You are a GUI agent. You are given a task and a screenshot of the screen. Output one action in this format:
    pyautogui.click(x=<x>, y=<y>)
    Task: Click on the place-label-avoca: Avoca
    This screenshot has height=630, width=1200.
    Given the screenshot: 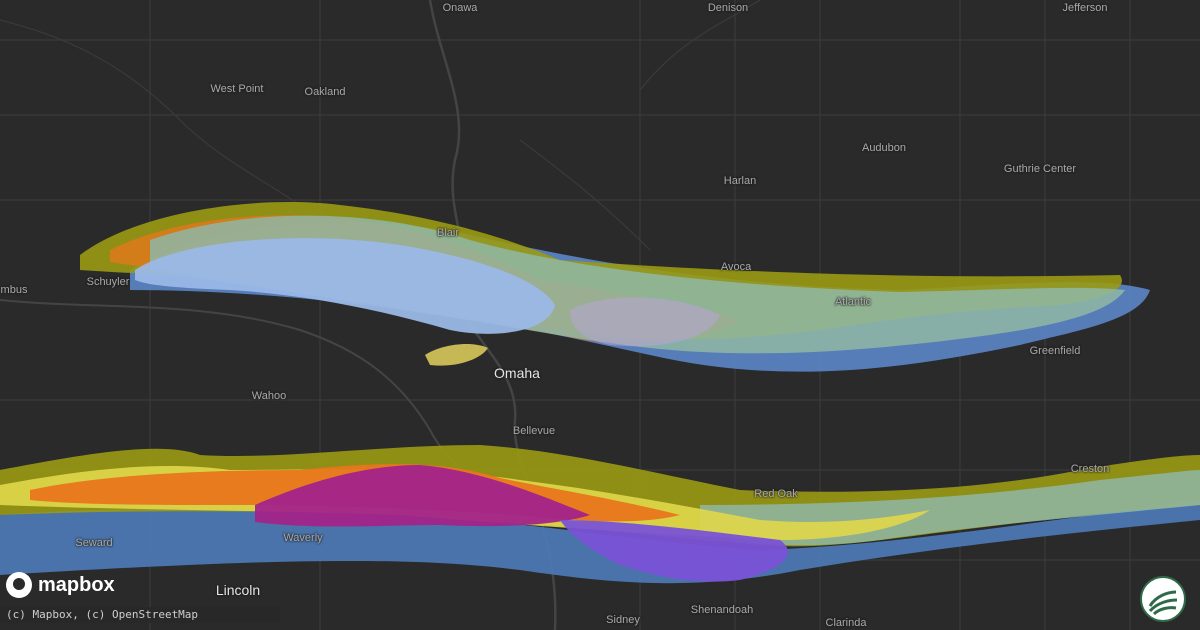 What is the action you would take?
    pyautogui.click(x=736, y=267)
    